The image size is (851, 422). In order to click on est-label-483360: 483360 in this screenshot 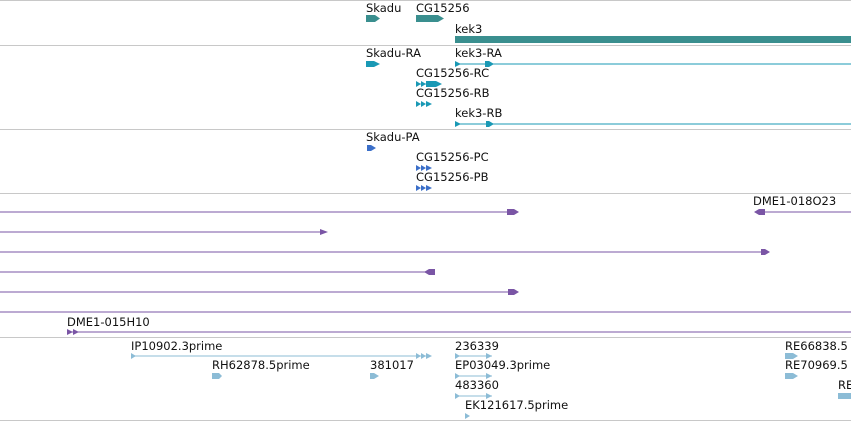, I will do `click(477, 385)`.